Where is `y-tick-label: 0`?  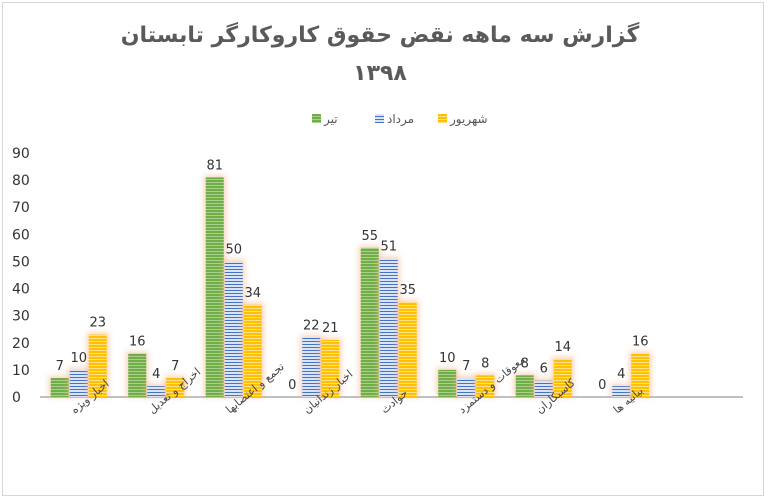
y-tick-label: 0 is located at coordinates (16, 398).